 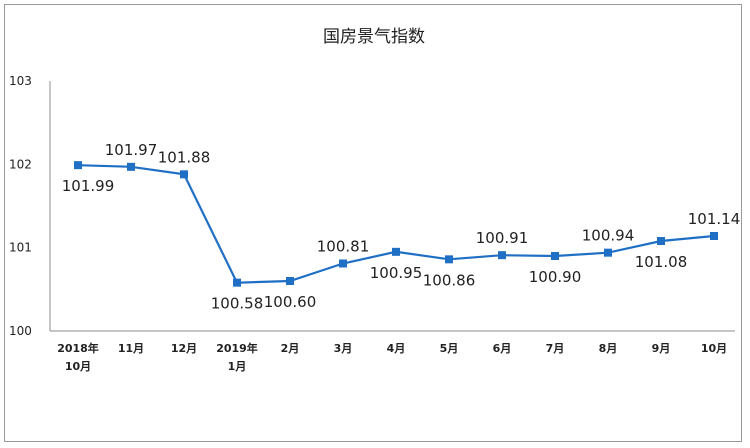 I want to click on data-label: 101.08, so click(x=661, y=262).